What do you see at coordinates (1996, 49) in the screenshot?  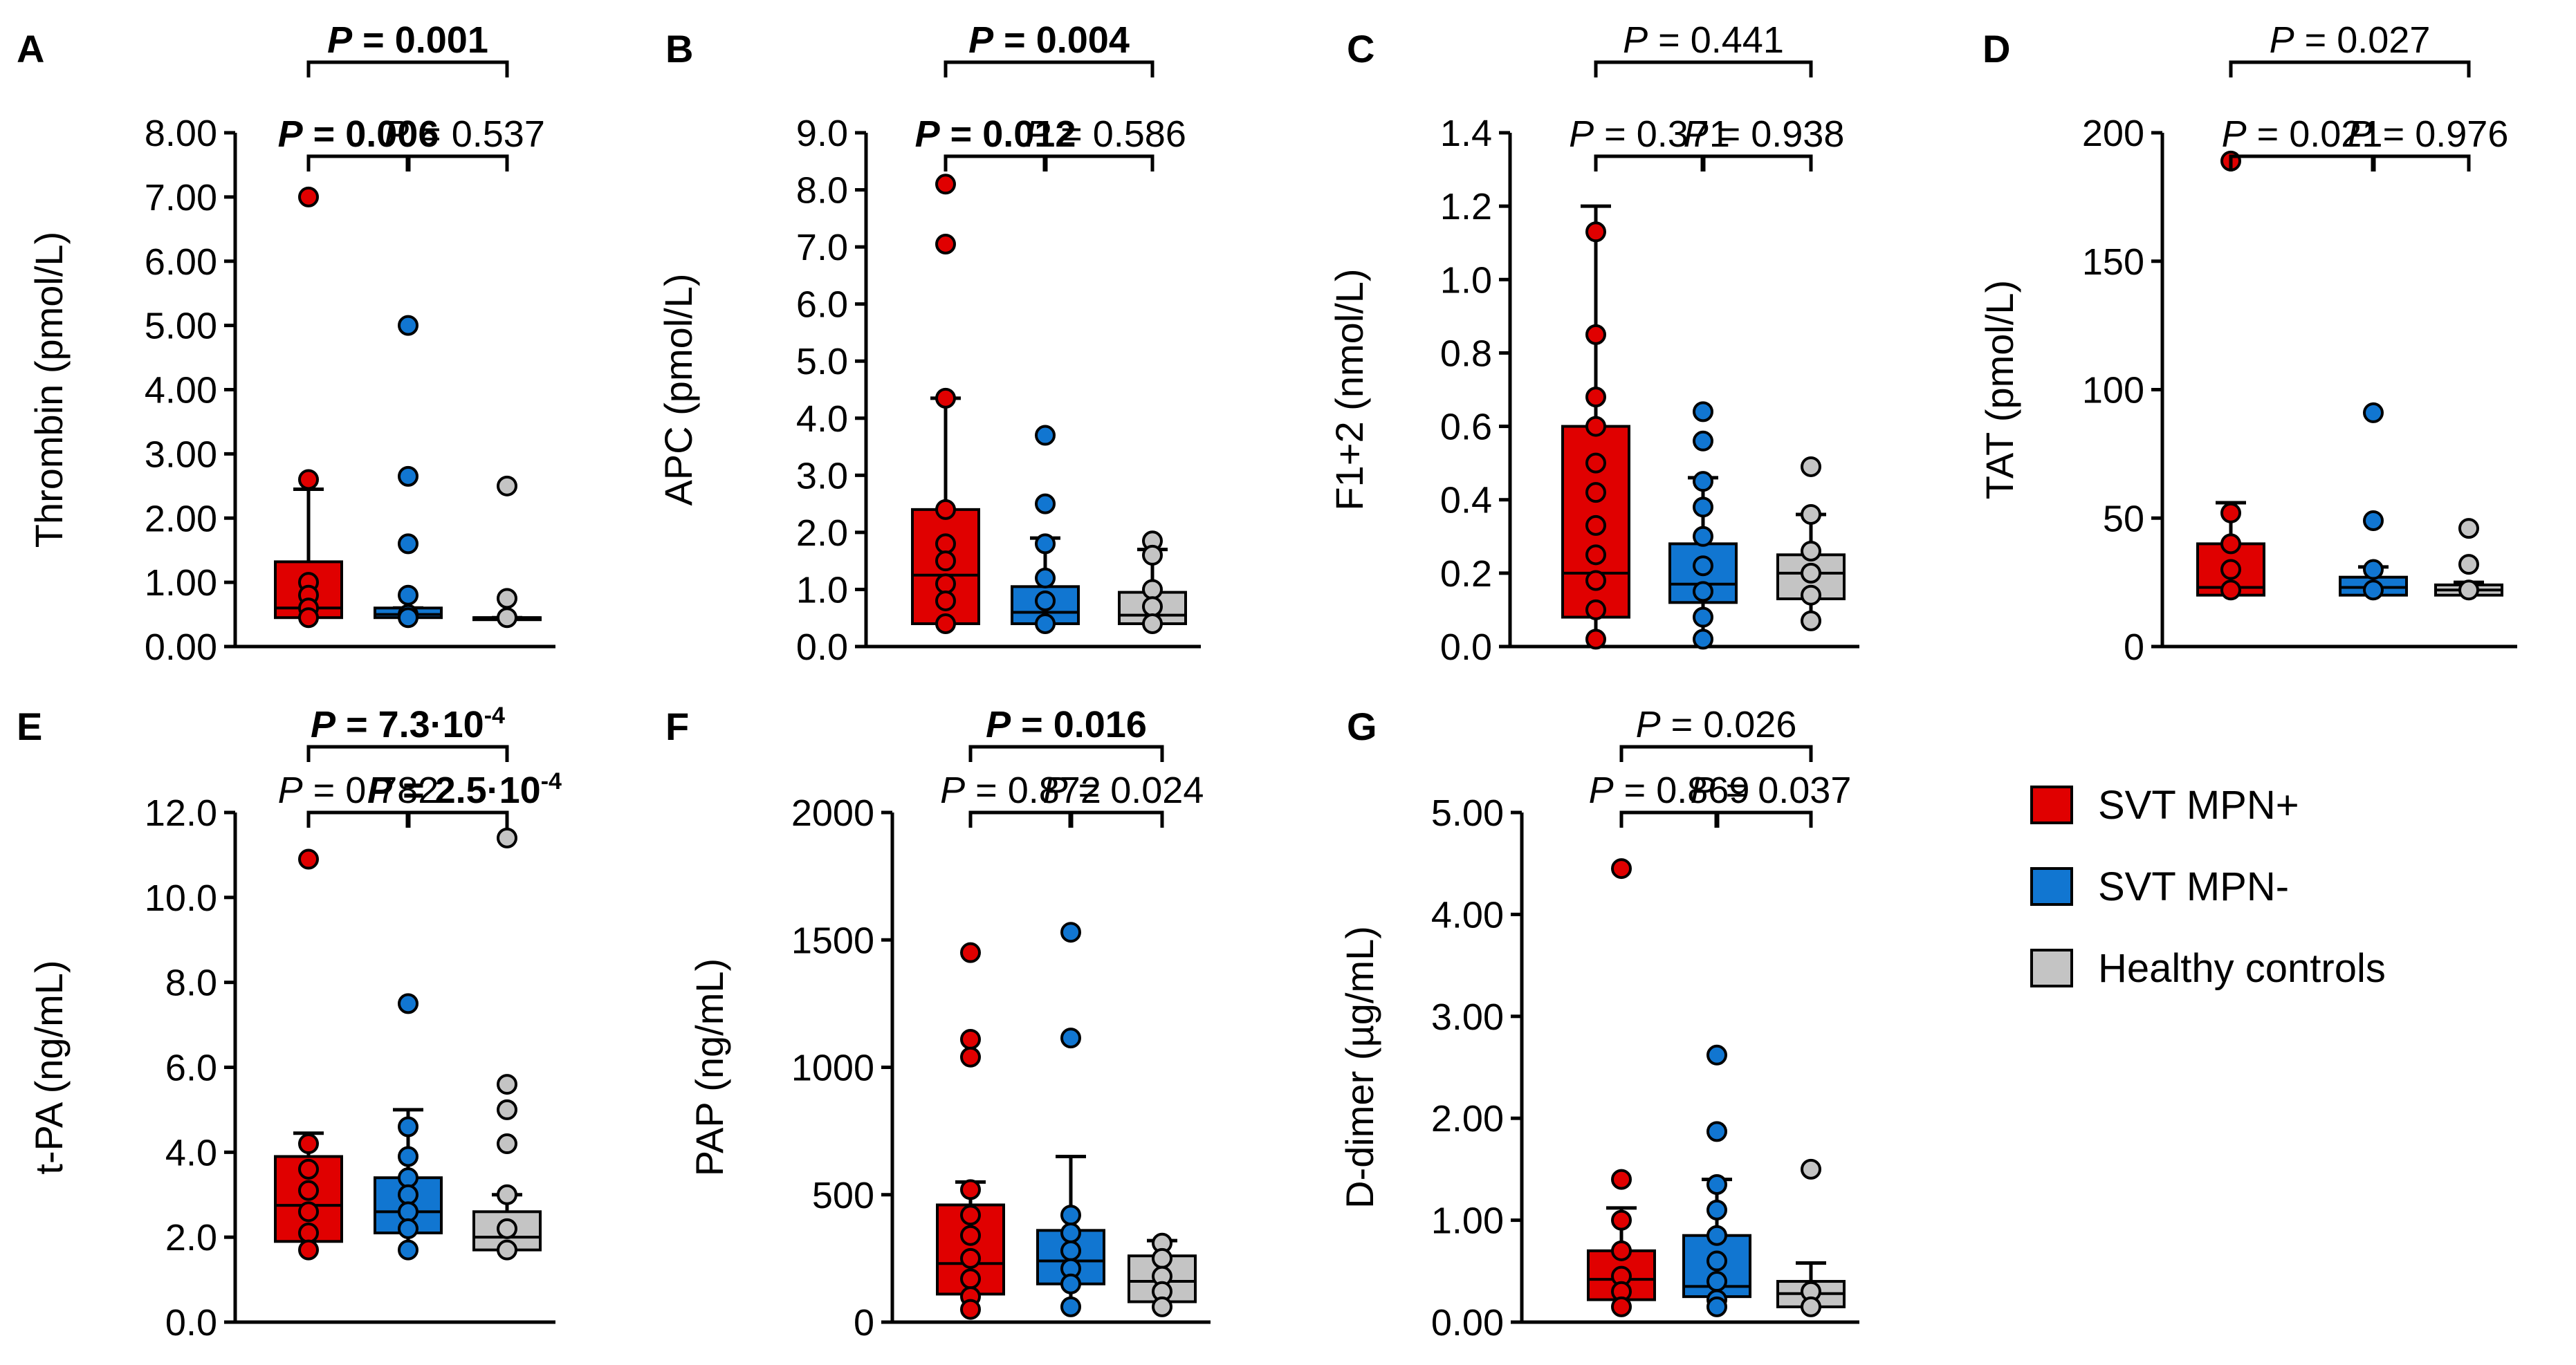 I see `panel-letter: D` at bounding box center [1996, 49].